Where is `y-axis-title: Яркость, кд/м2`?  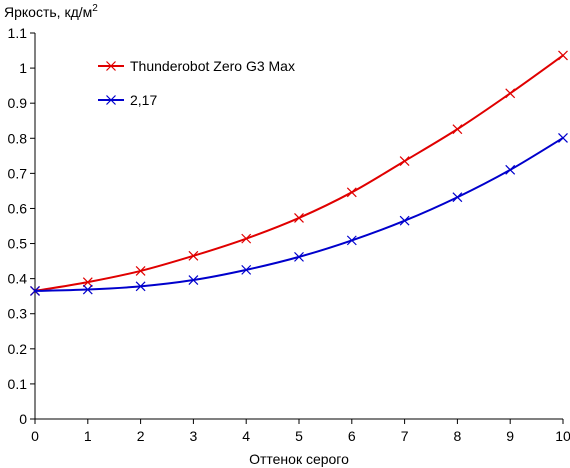 y-axis-title: Яркость, кд/м2 is located at coordinates (51, 11).